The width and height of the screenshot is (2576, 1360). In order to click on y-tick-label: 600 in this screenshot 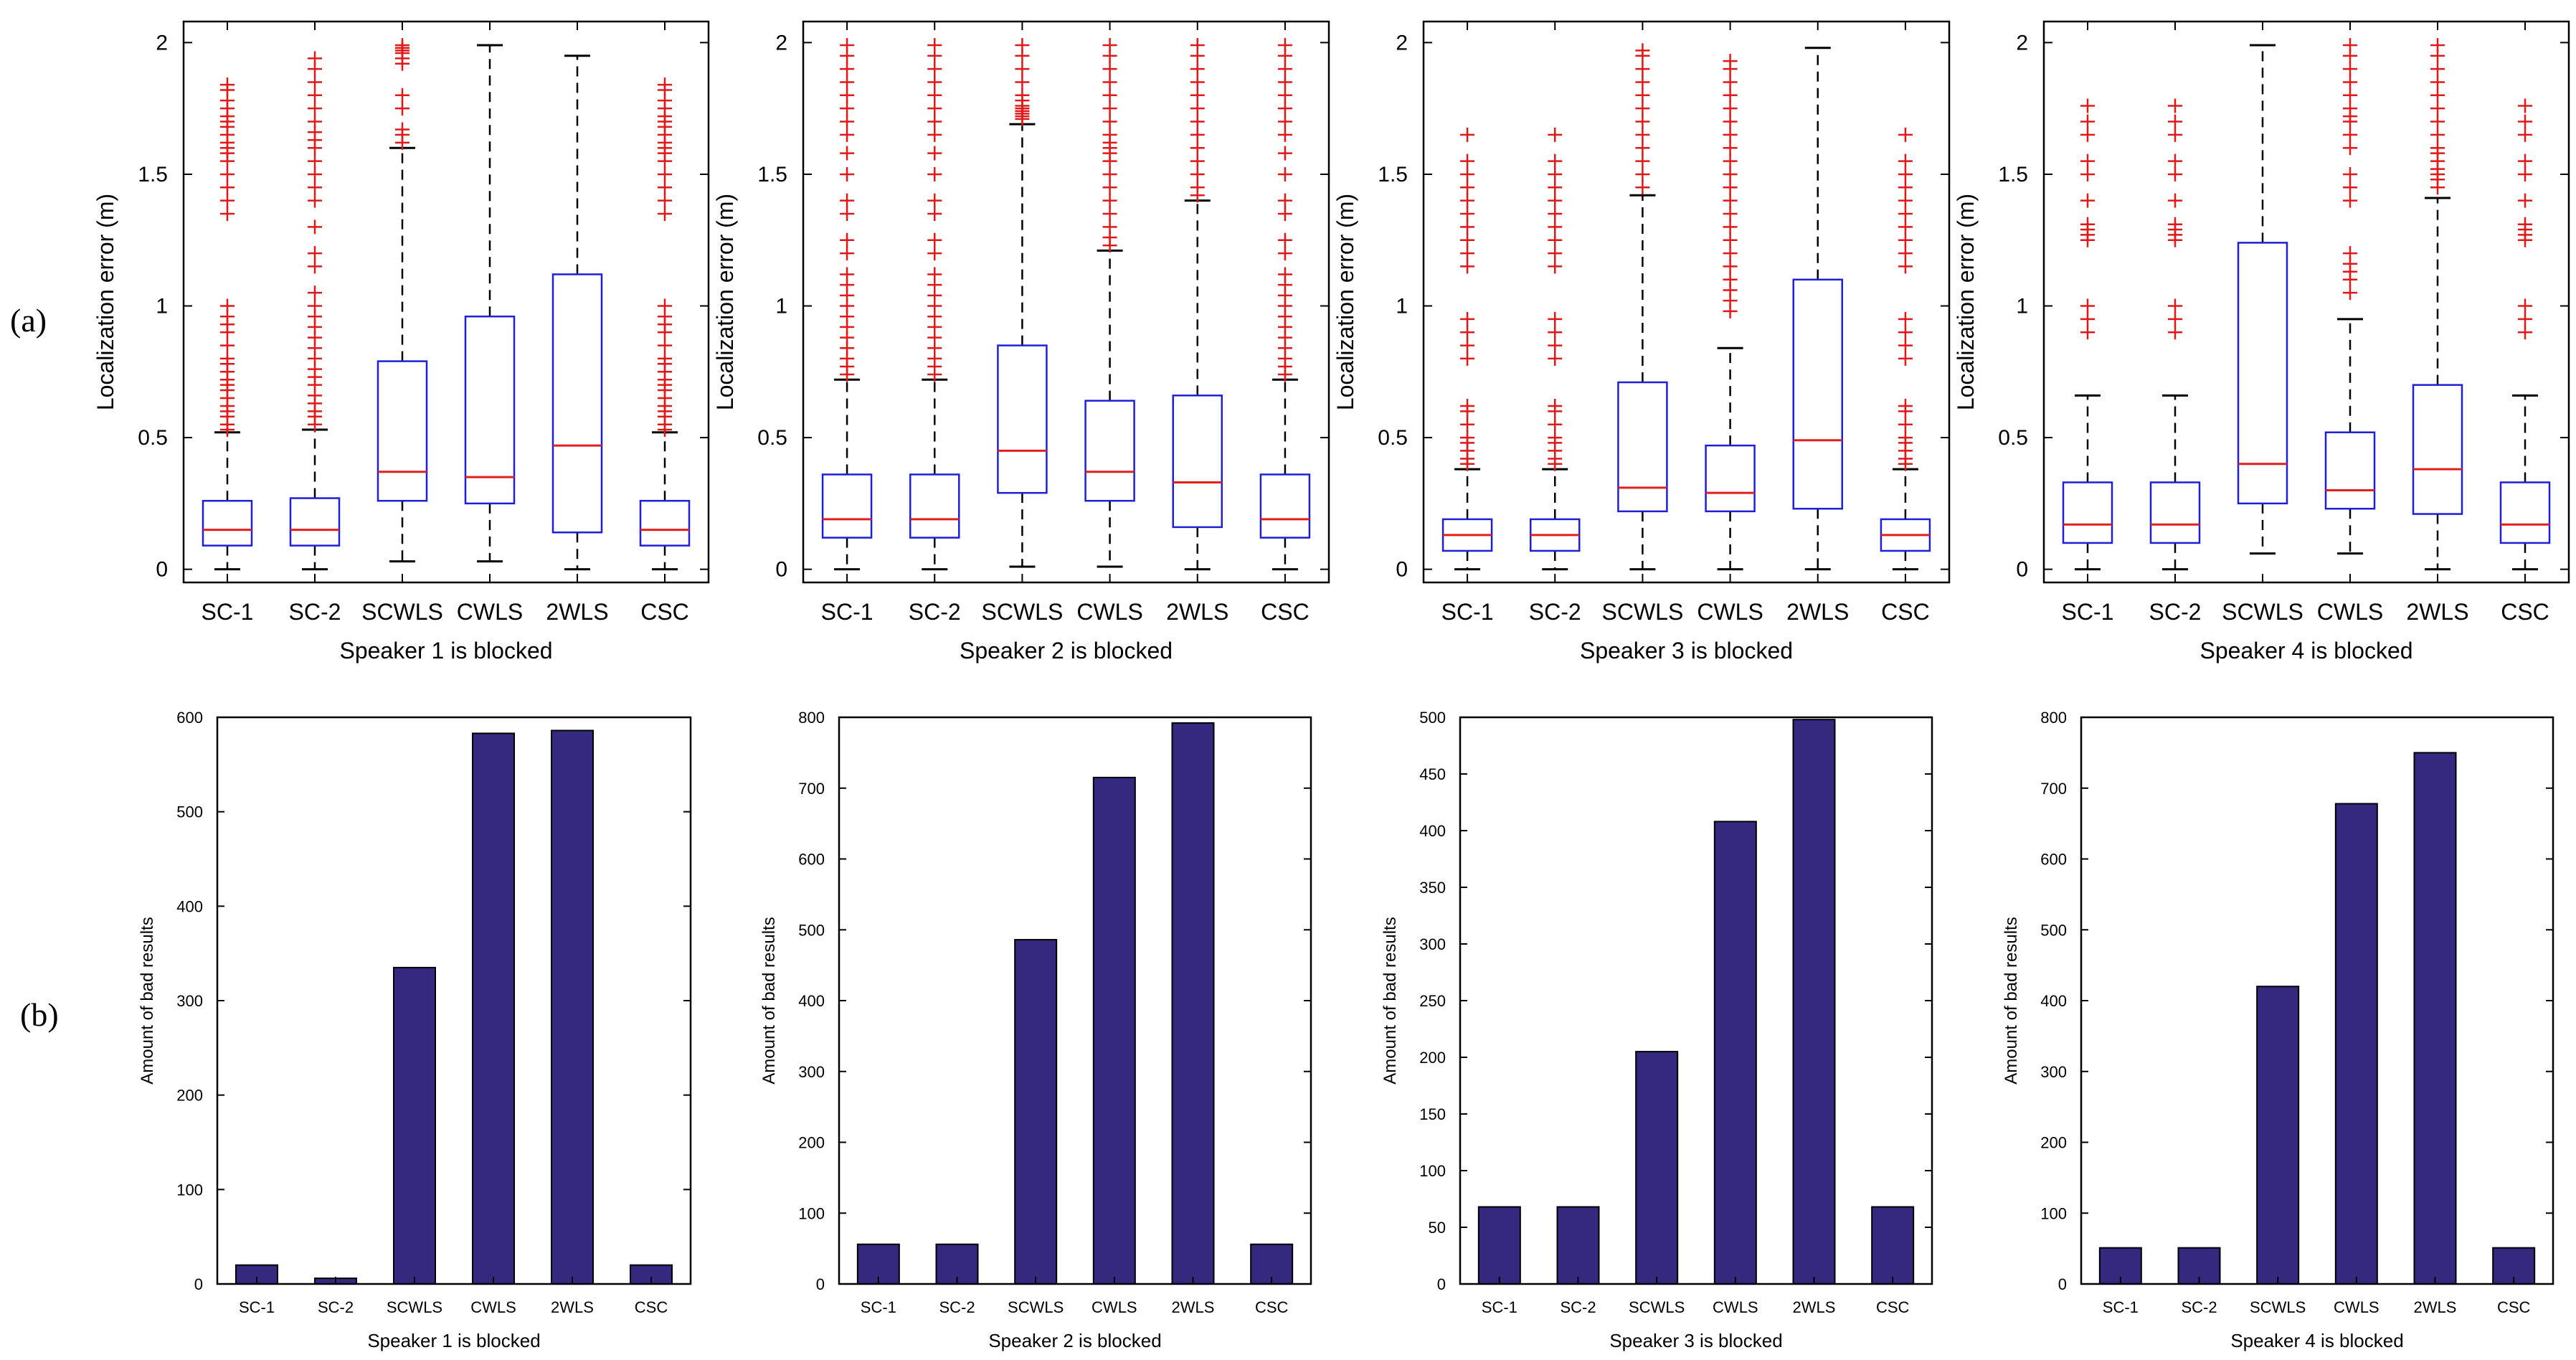, I will do `click(189, 718)`.